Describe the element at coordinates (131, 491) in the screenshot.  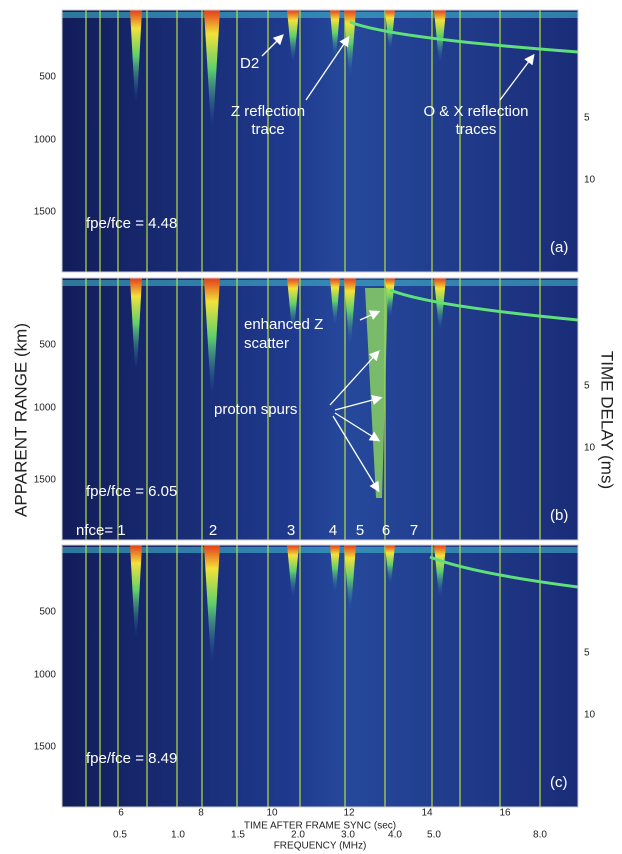
I see `panel-ratio: fpe/fce = 6.05` at that location.